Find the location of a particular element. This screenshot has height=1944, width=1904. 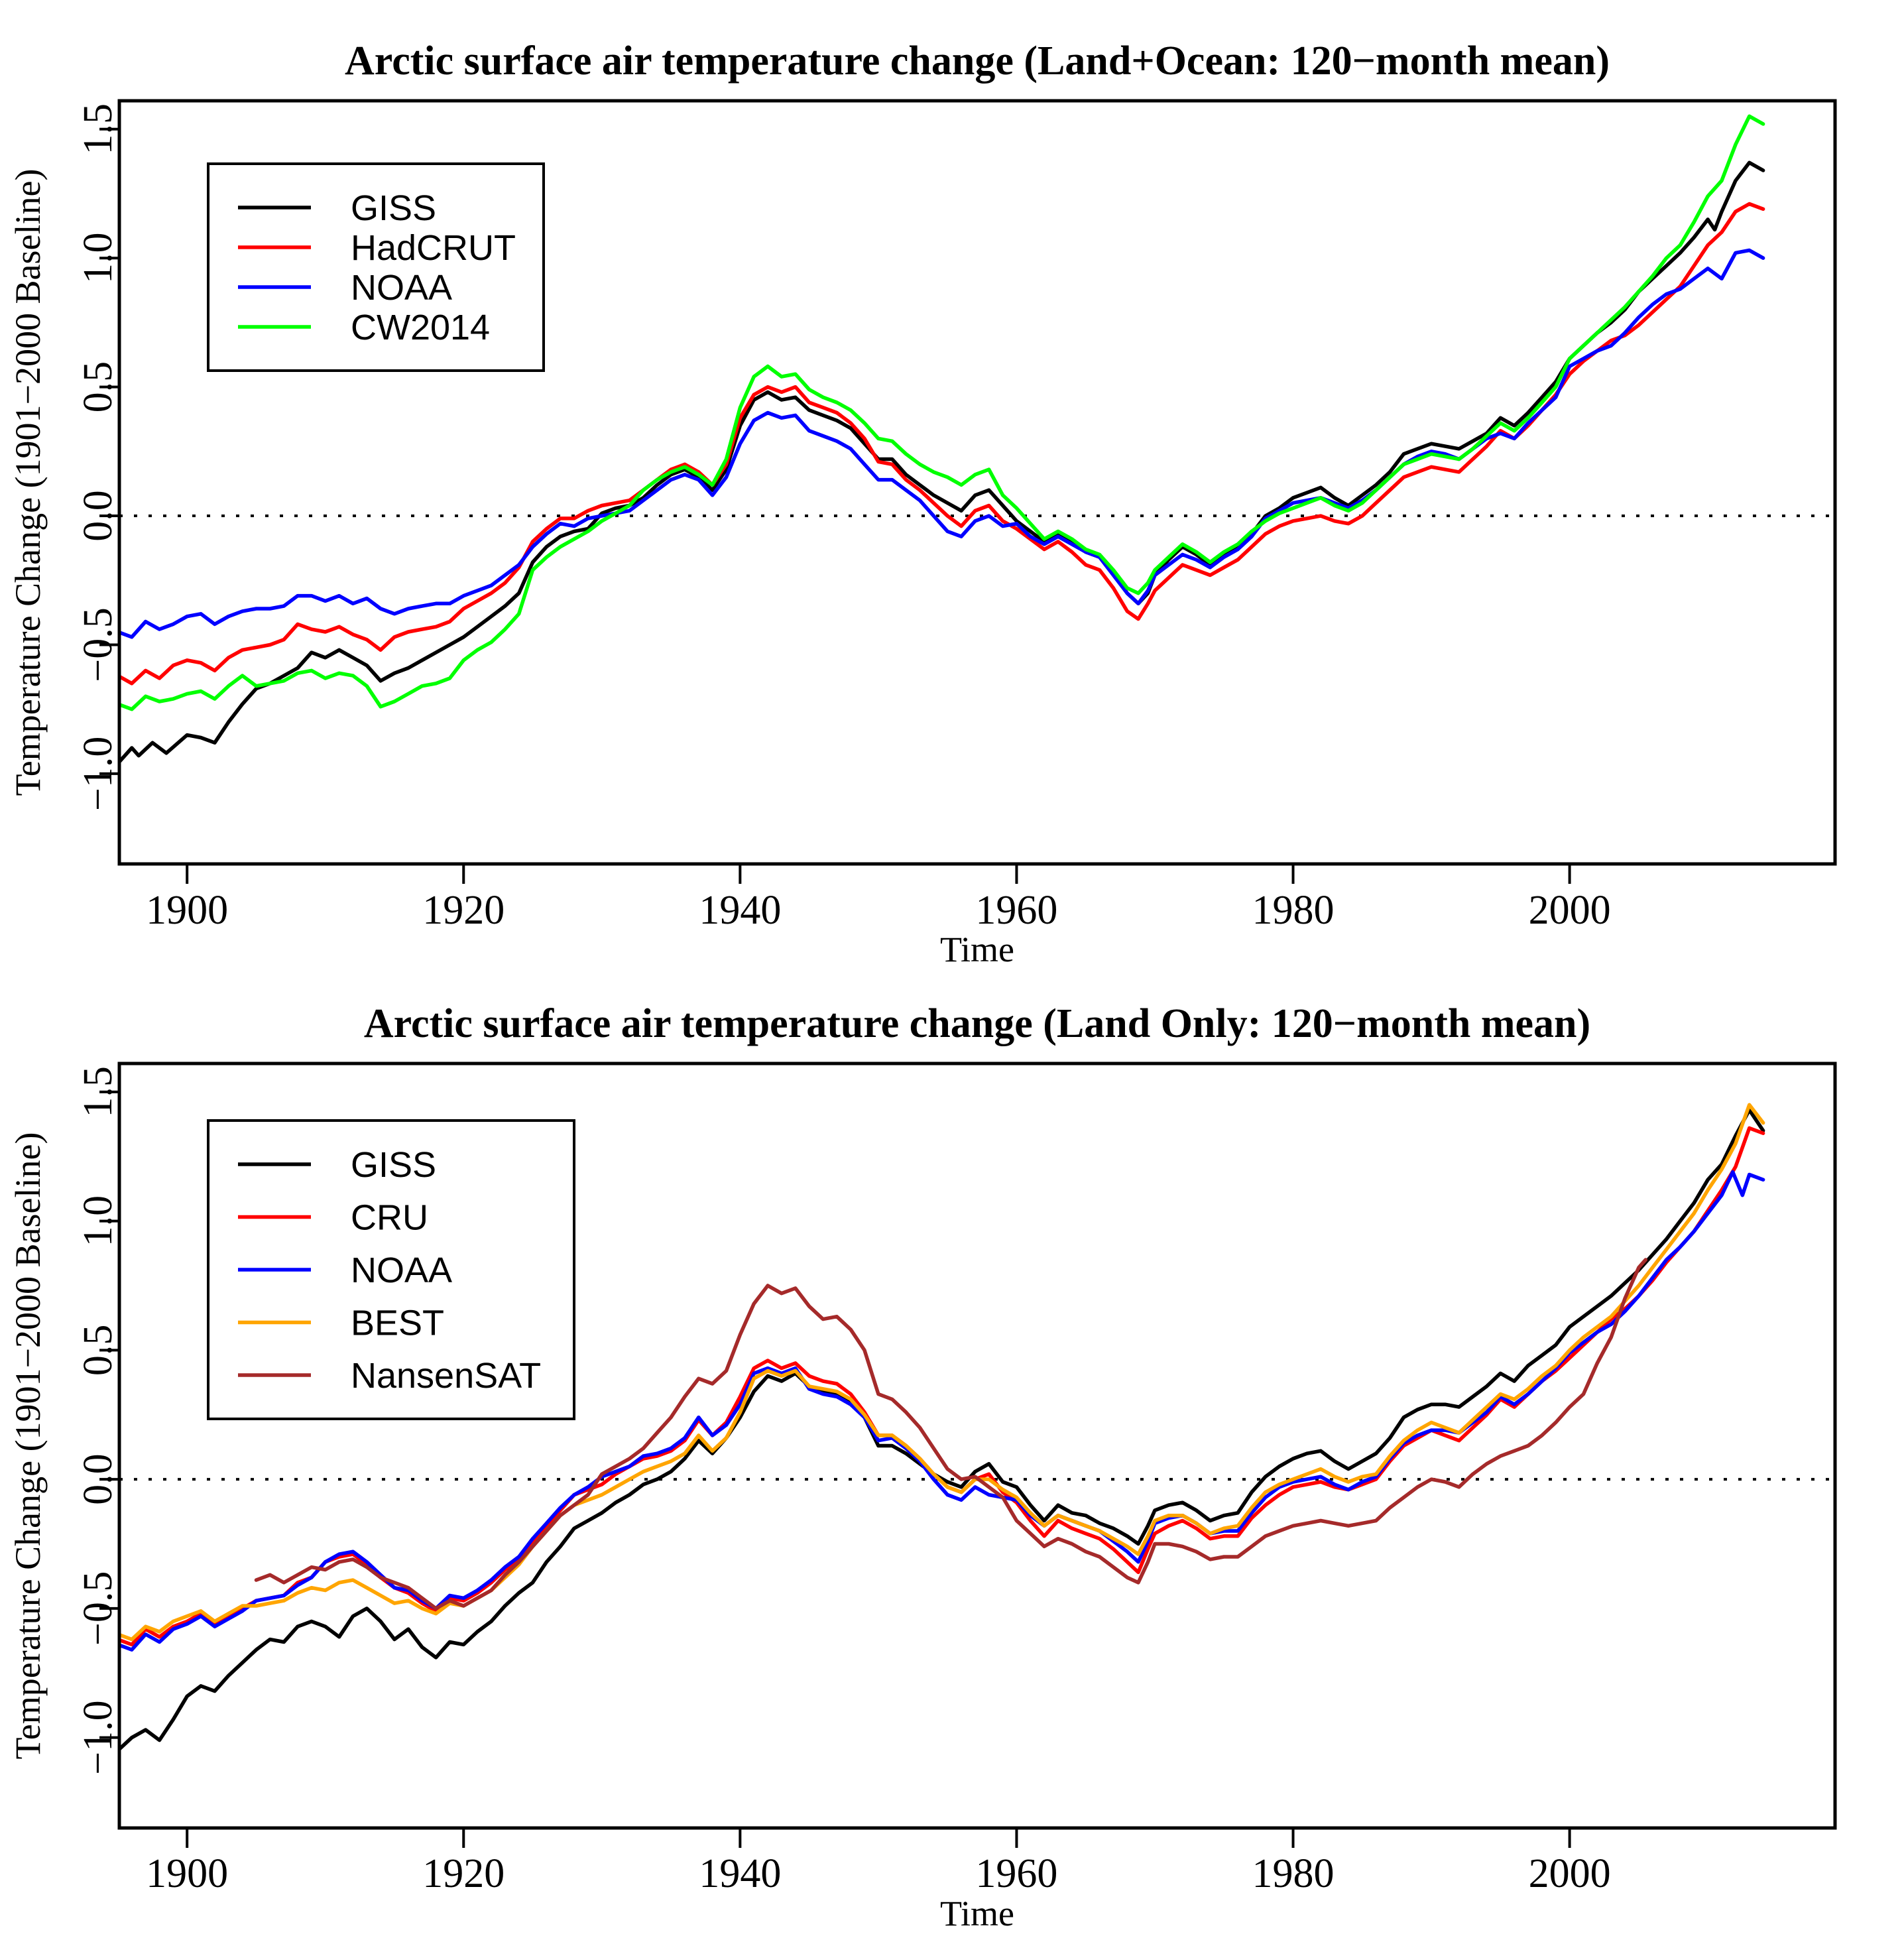

legend-label-cw2014: CW2014 is located at coordinates (420, 327).